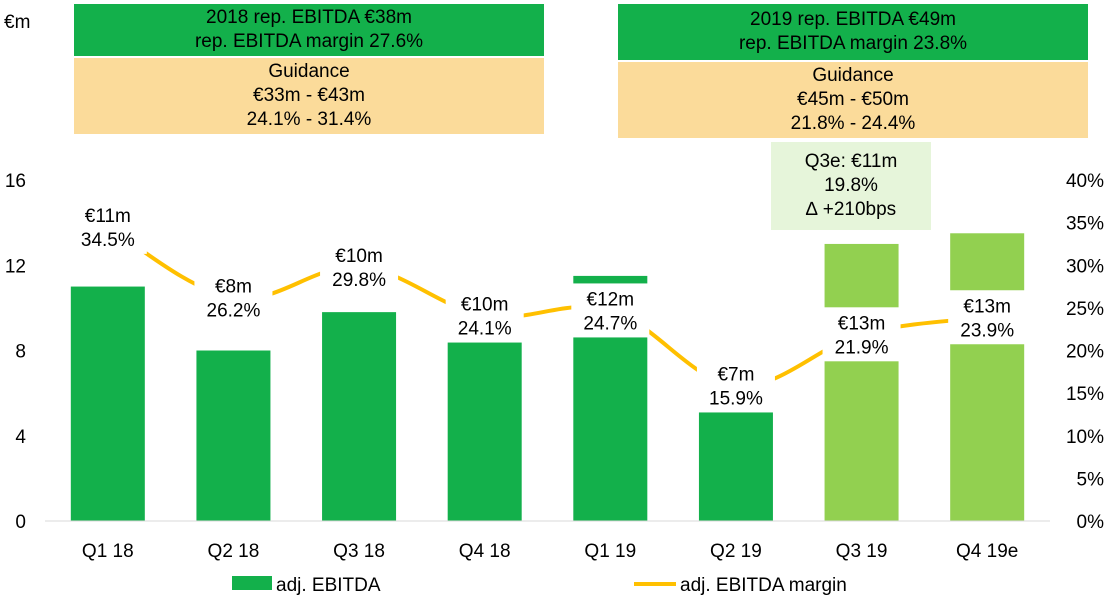 This screenshot has width=1106, height=598. What do you see at coordinates (1085, 181) in the screenshot?
I see `right-axis-tick-label: 40%` at bounding box center [1085, 181].